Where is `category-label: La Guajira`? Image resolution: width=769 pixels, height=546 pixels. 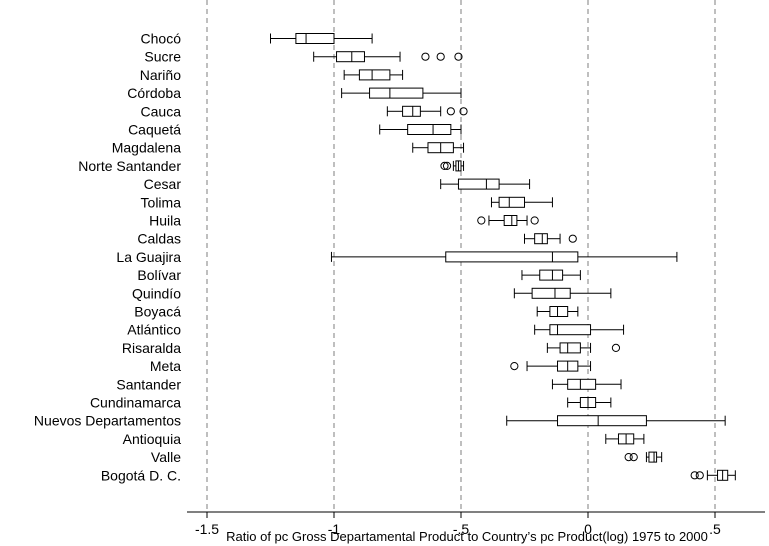
category-label: La Guajira is located at coordinates (148, 257).